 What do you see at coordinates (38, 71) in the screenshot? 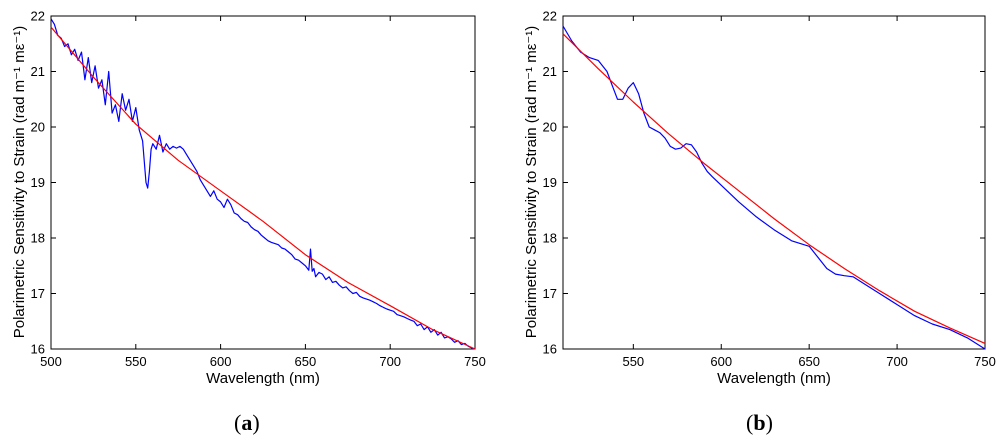
I see `y-tick-label-a-5: 21` at bounding box center [38, 71].